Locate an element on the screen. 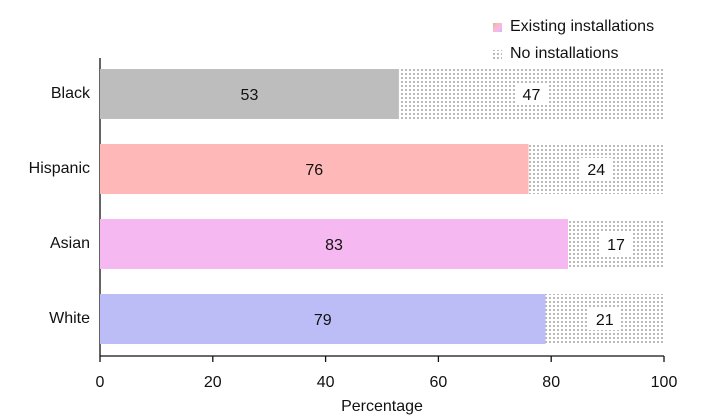  value-label: 79 is located at coordinates (323, 320).